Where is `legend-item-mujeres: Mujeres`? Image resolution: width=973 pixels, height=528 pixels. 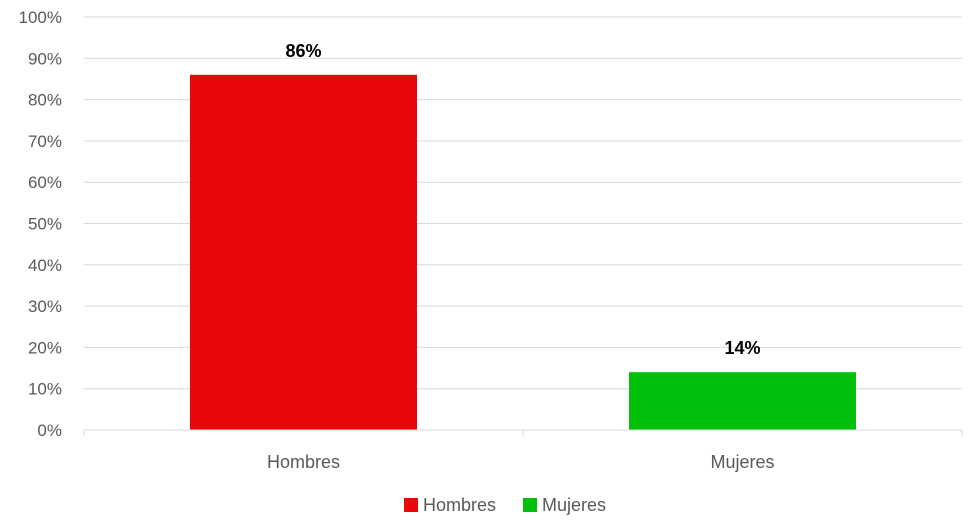
legend-item-mujeres: Mujeres is located at coordinates (564, 505).